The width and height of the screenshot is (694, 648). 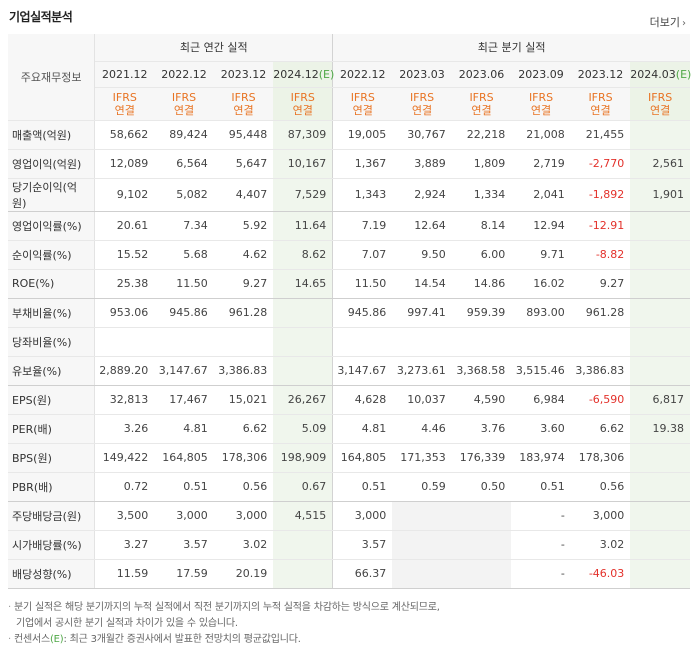 What do you see at coordinates (303, 487) in the screenshot?
I see `annual-cell: 0.67` at bounding box center [303, 487].